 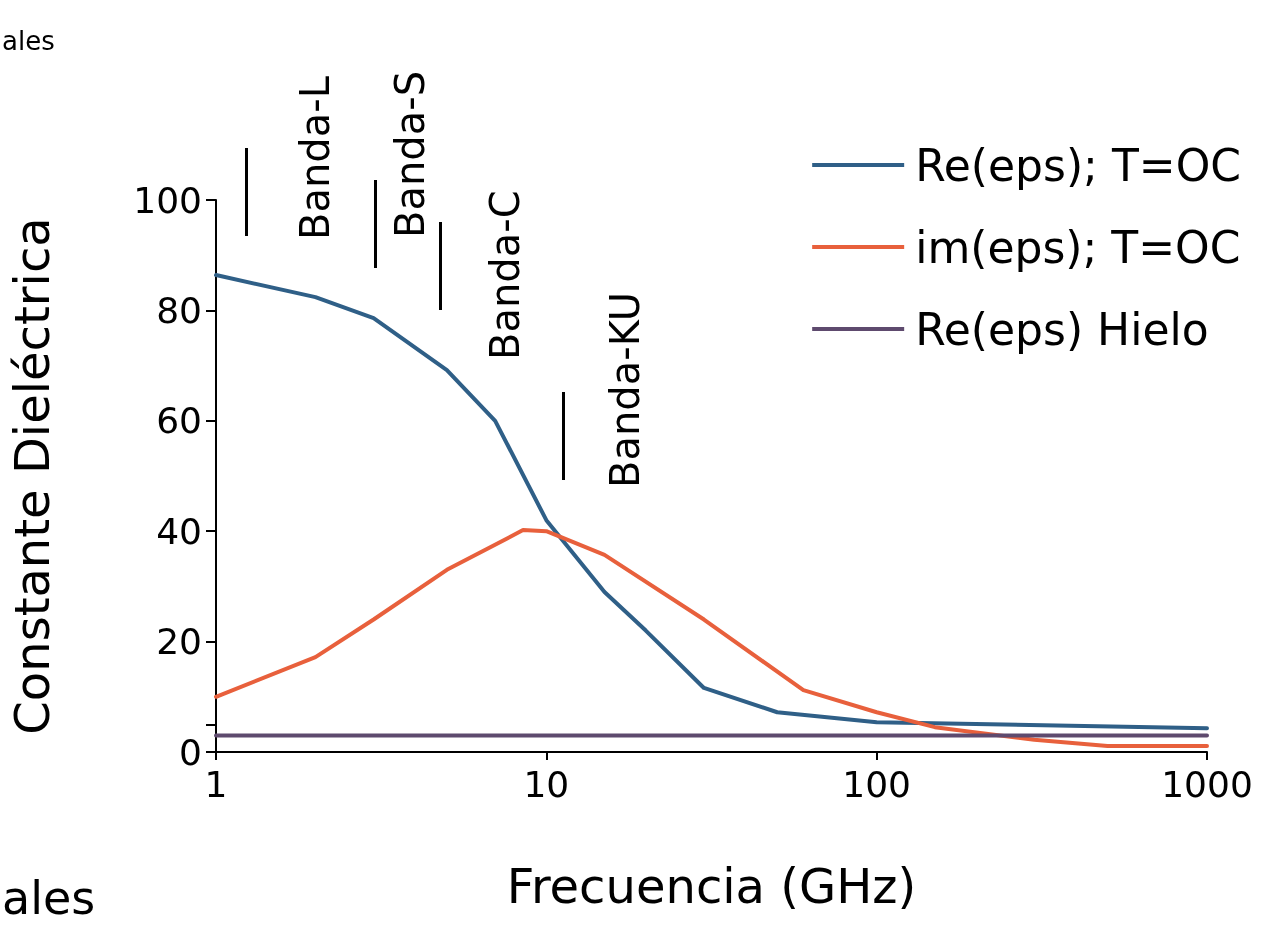 What do you see at coordinates (625, 389) in the screenshot?
I see `annotation: Banda-KU` at bounding box center [625, 389].